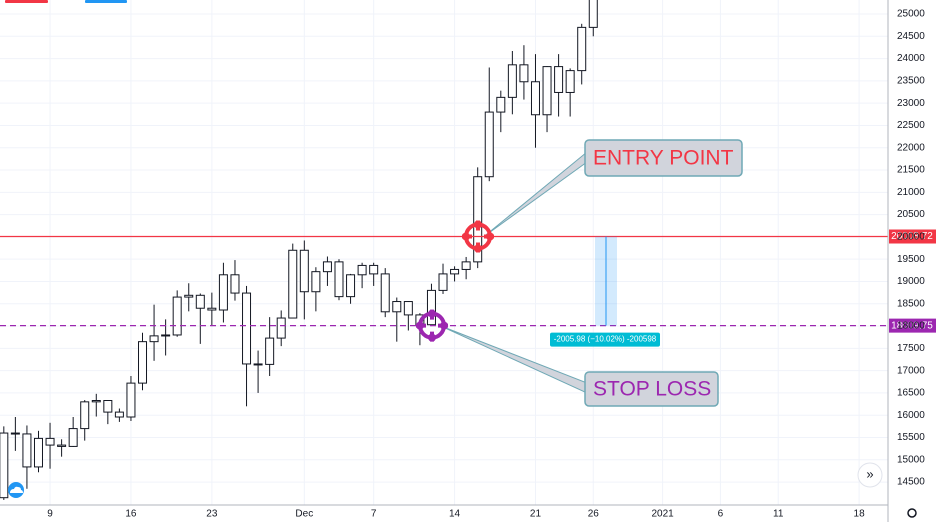 This screenshot has height=522, width=936. I want to click on level-price-label: 18009.75, so click(912, 325).